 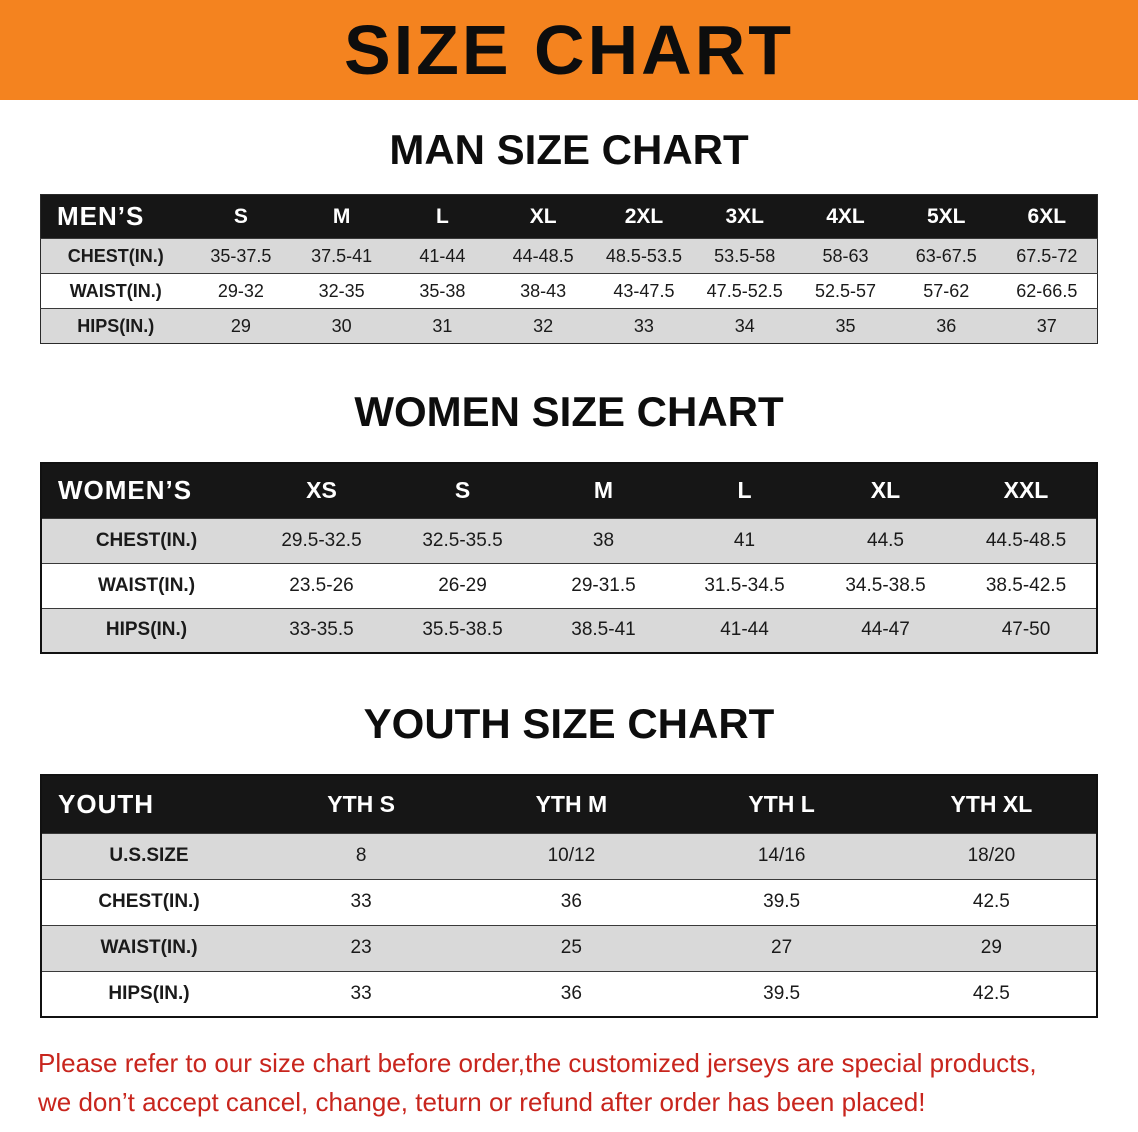 I want to click on size-header-cell: YTH L, so click(x=781, y=804).